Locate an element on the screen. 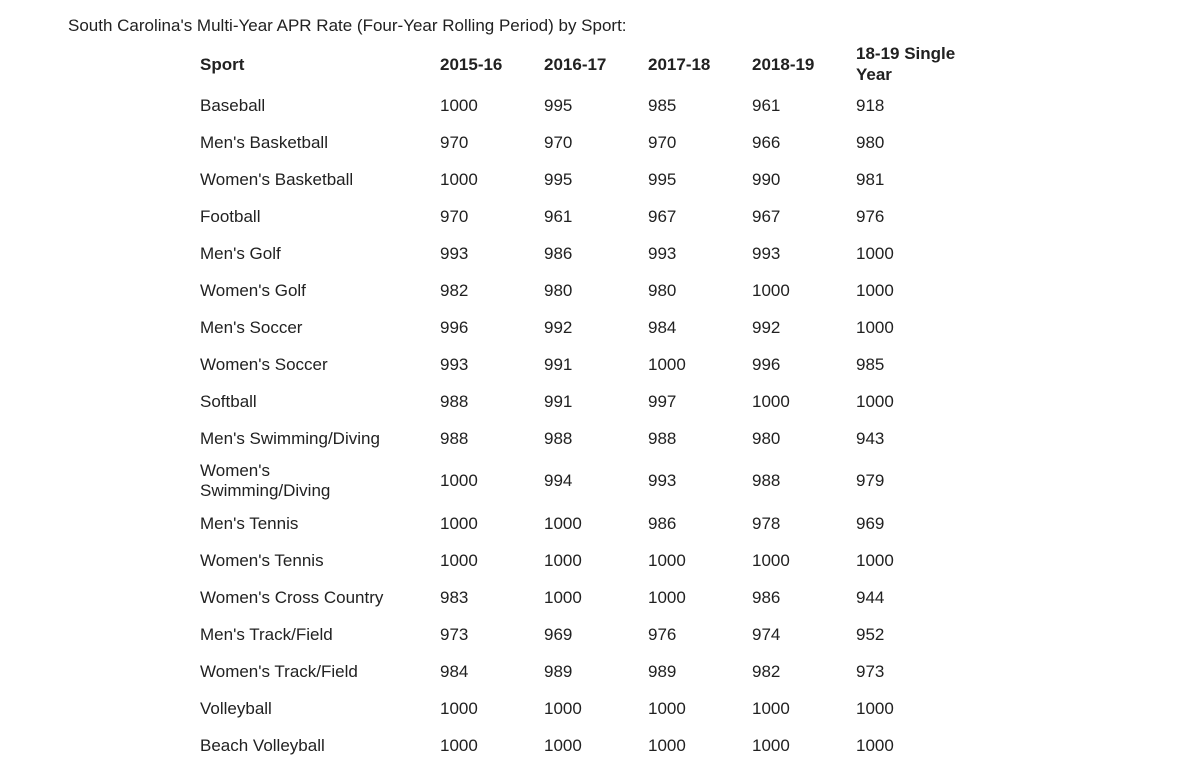 This screenshot has width=1200, height=764. sport-name-cell: Men's Soccer is located at coordinates (251, 327).